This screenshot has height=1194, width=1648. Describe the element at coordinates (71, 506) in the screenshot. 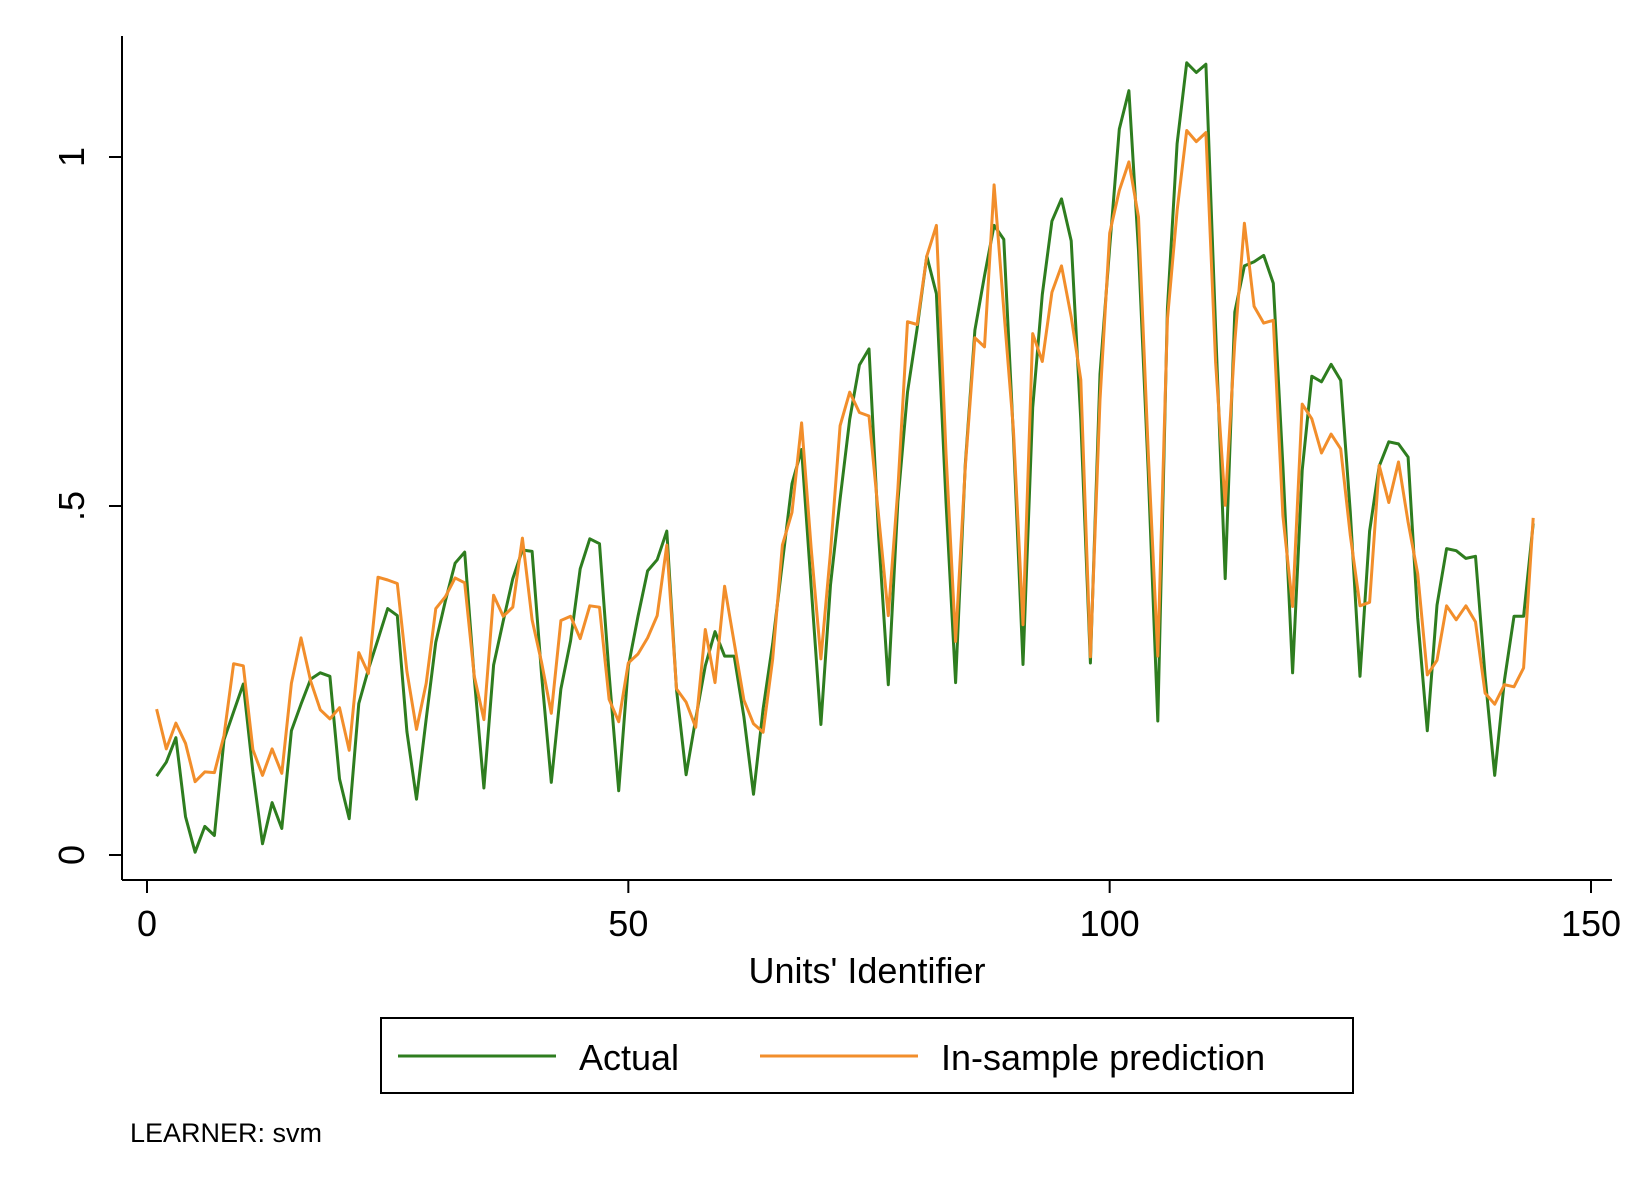

I see `y-tick-label: .5` at that location.